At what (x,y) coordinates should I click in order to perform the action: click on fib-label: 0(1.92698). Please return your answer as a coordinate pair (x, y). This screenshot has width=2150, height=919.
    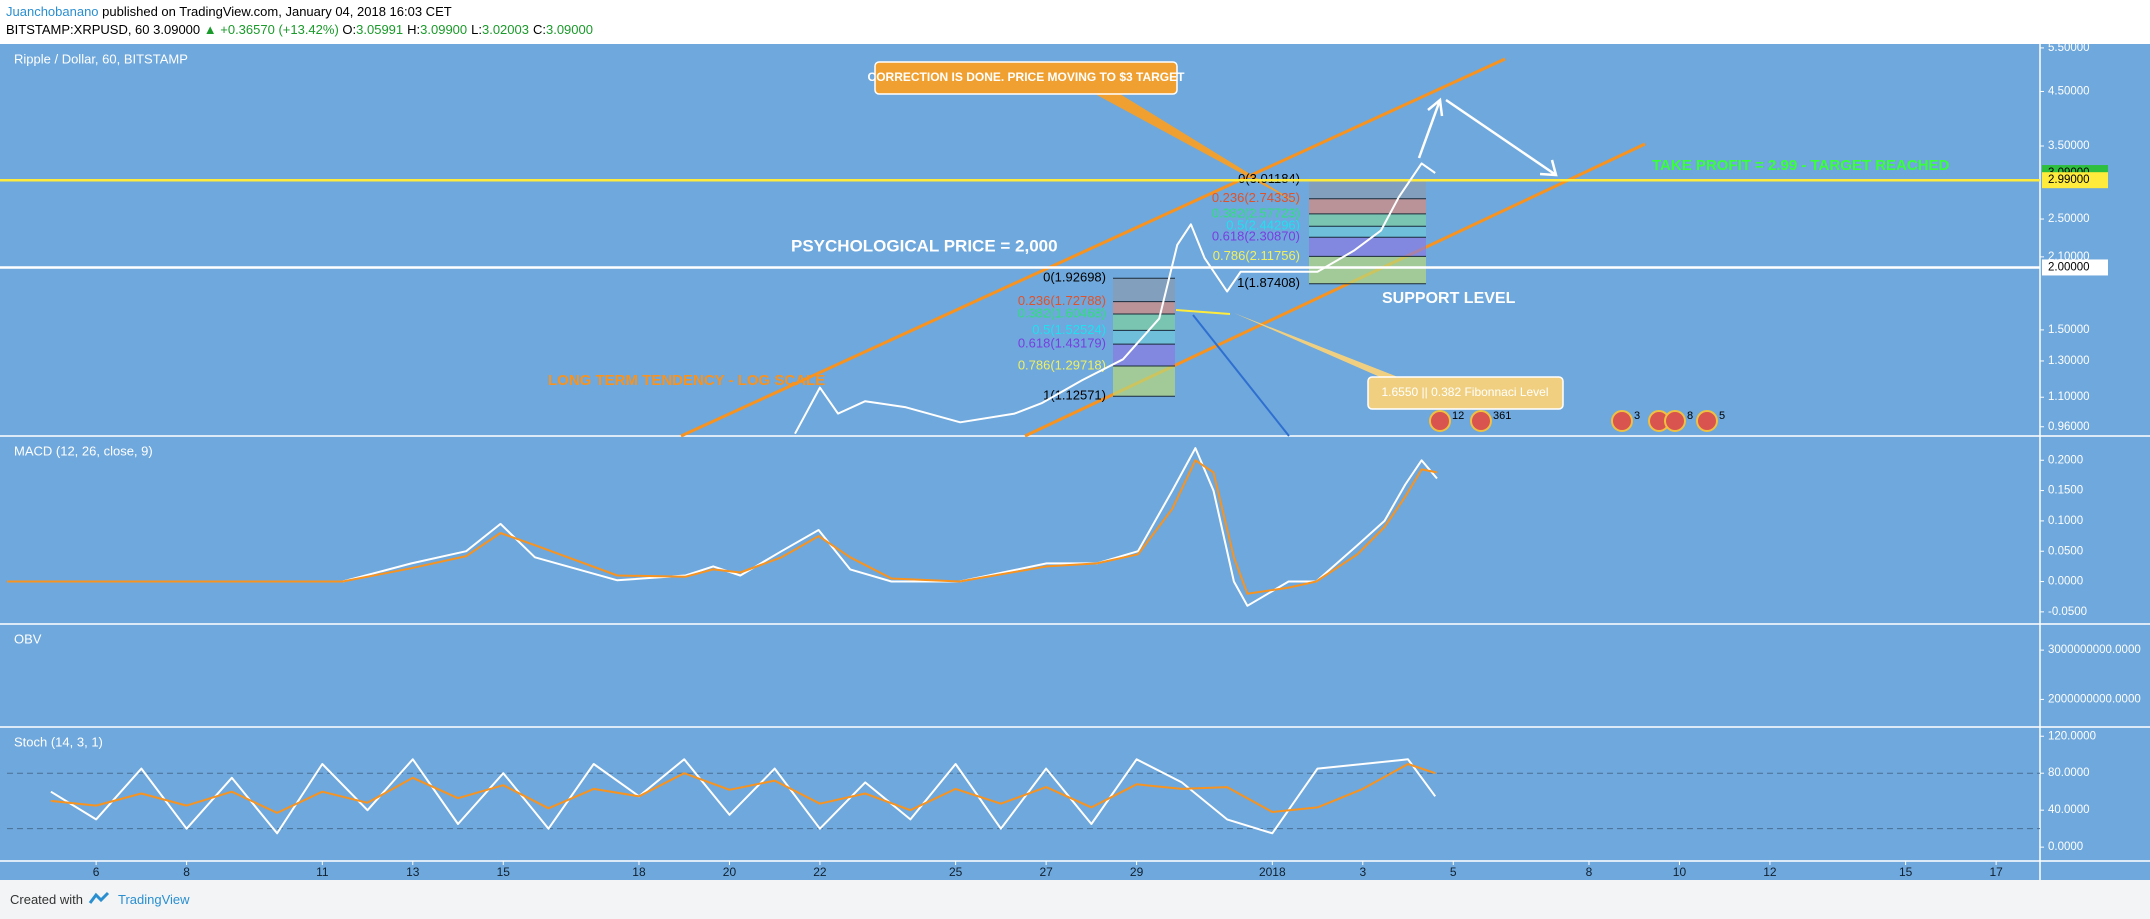
    Looking at the image, I should click on (1074, 277).